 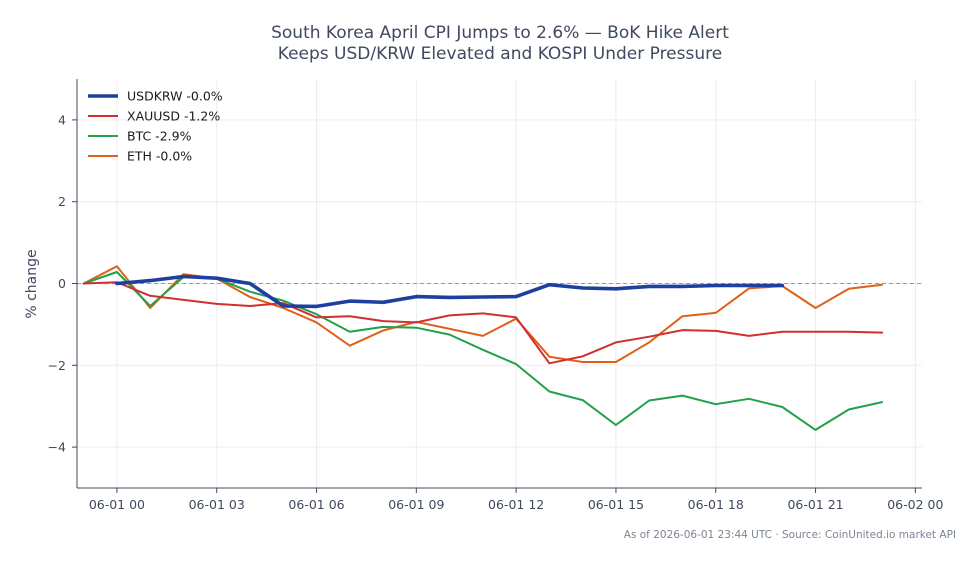 I want to click on series-line-xauusd, so click(x=483, y=323).